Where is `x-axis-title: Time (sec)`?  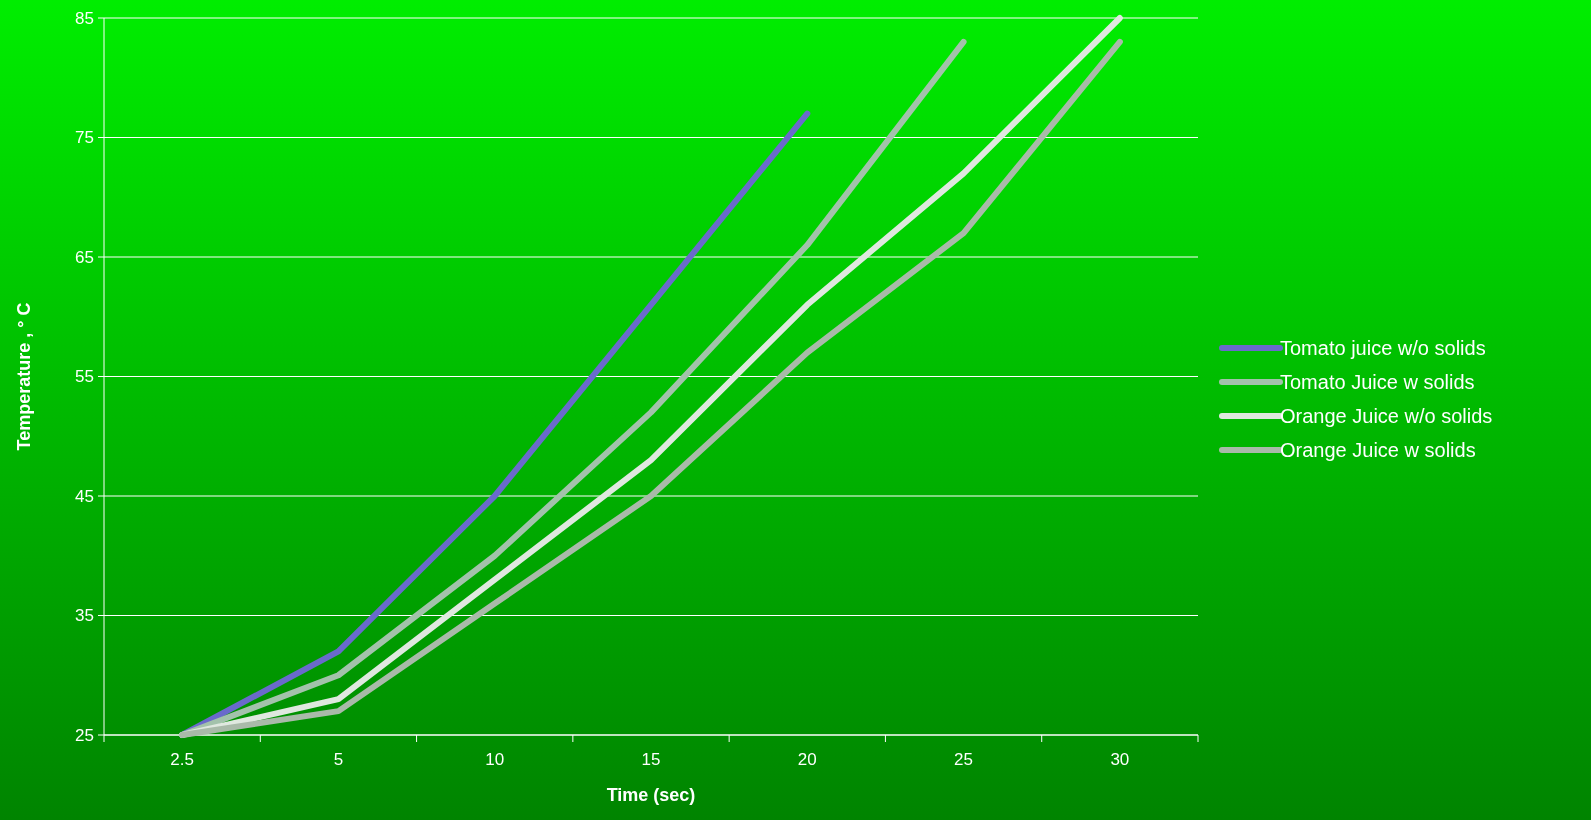
x-axis-title: Time (sec) is located at coordinates (651, 795).